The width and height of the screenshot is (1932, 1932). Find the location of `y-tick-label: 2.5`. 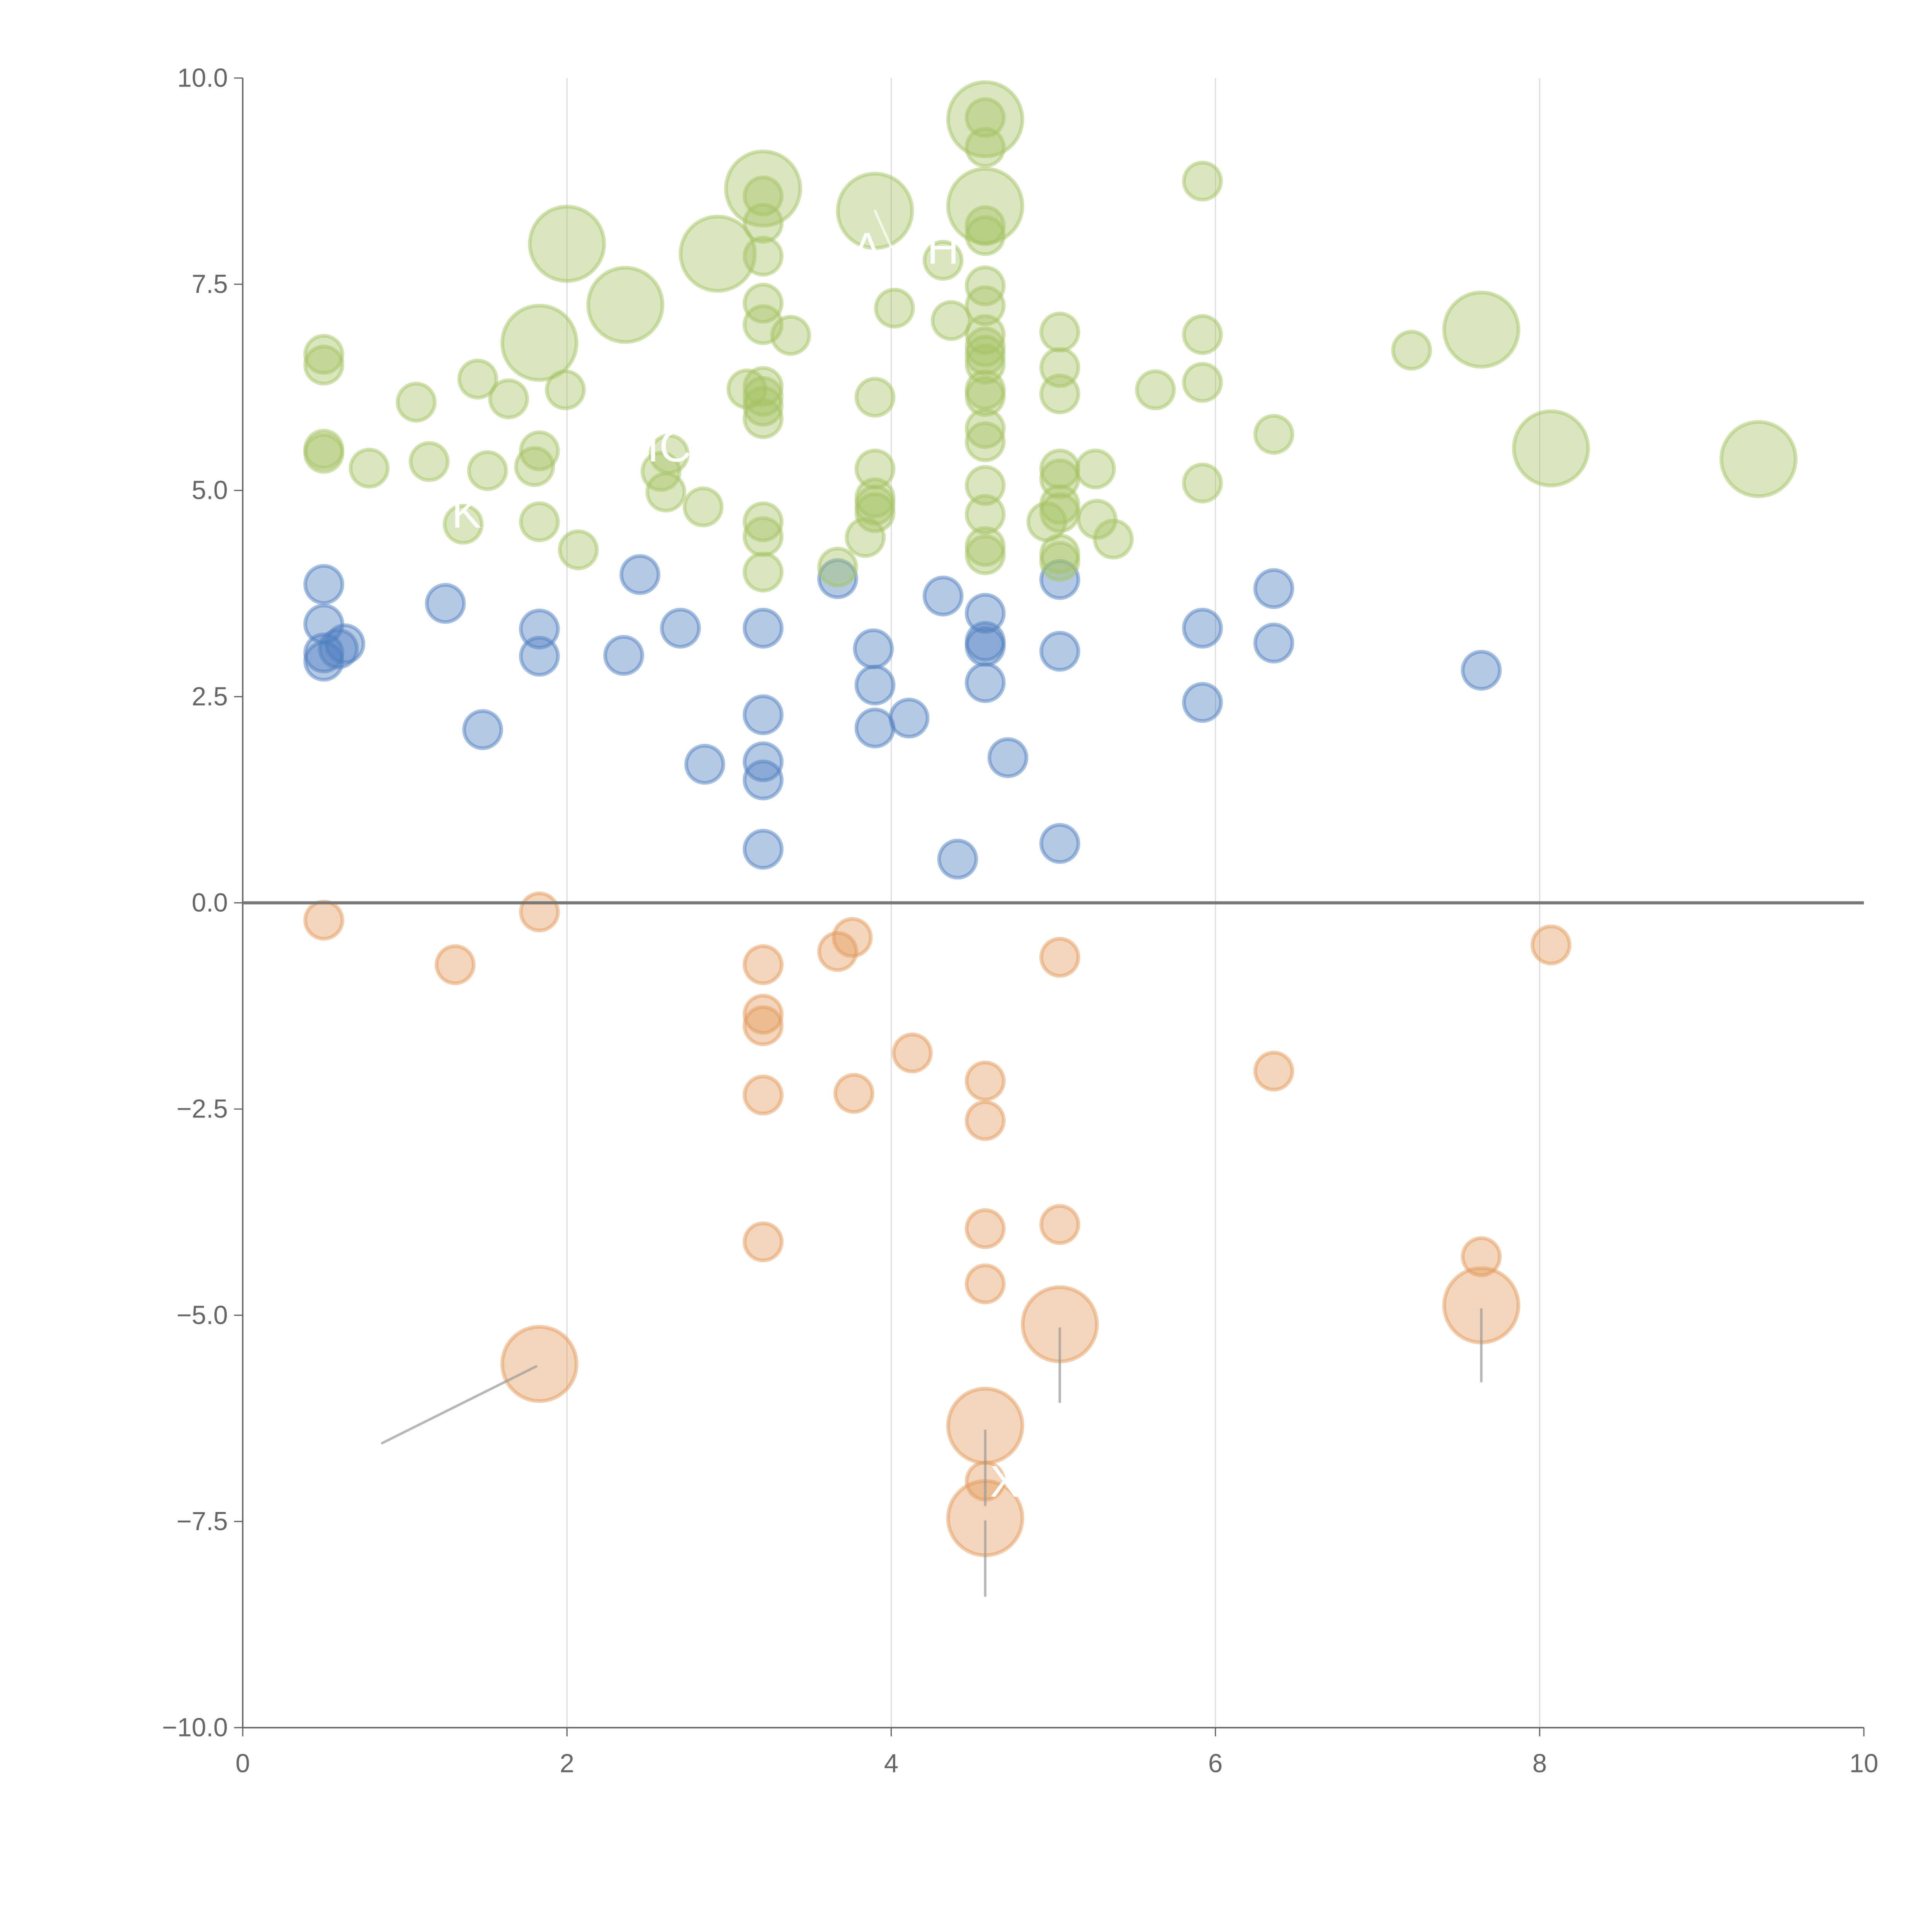

y-tick-label: 2.5 is located at coordinates (210, 696).